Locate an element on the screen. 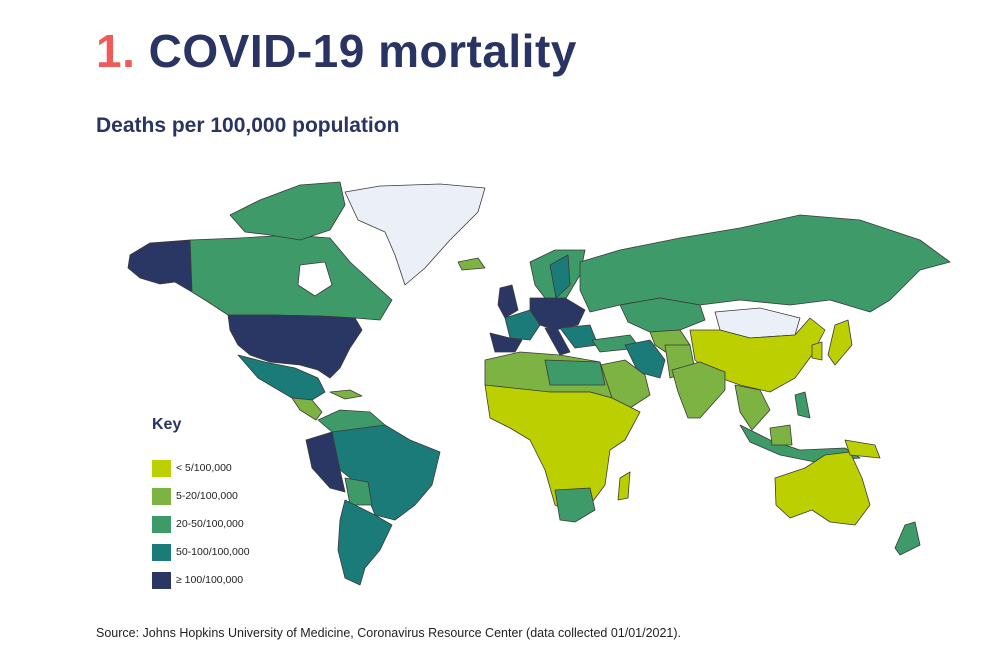  legend-label: ≥ 100/100,000 is located at coordinates (210, 580).